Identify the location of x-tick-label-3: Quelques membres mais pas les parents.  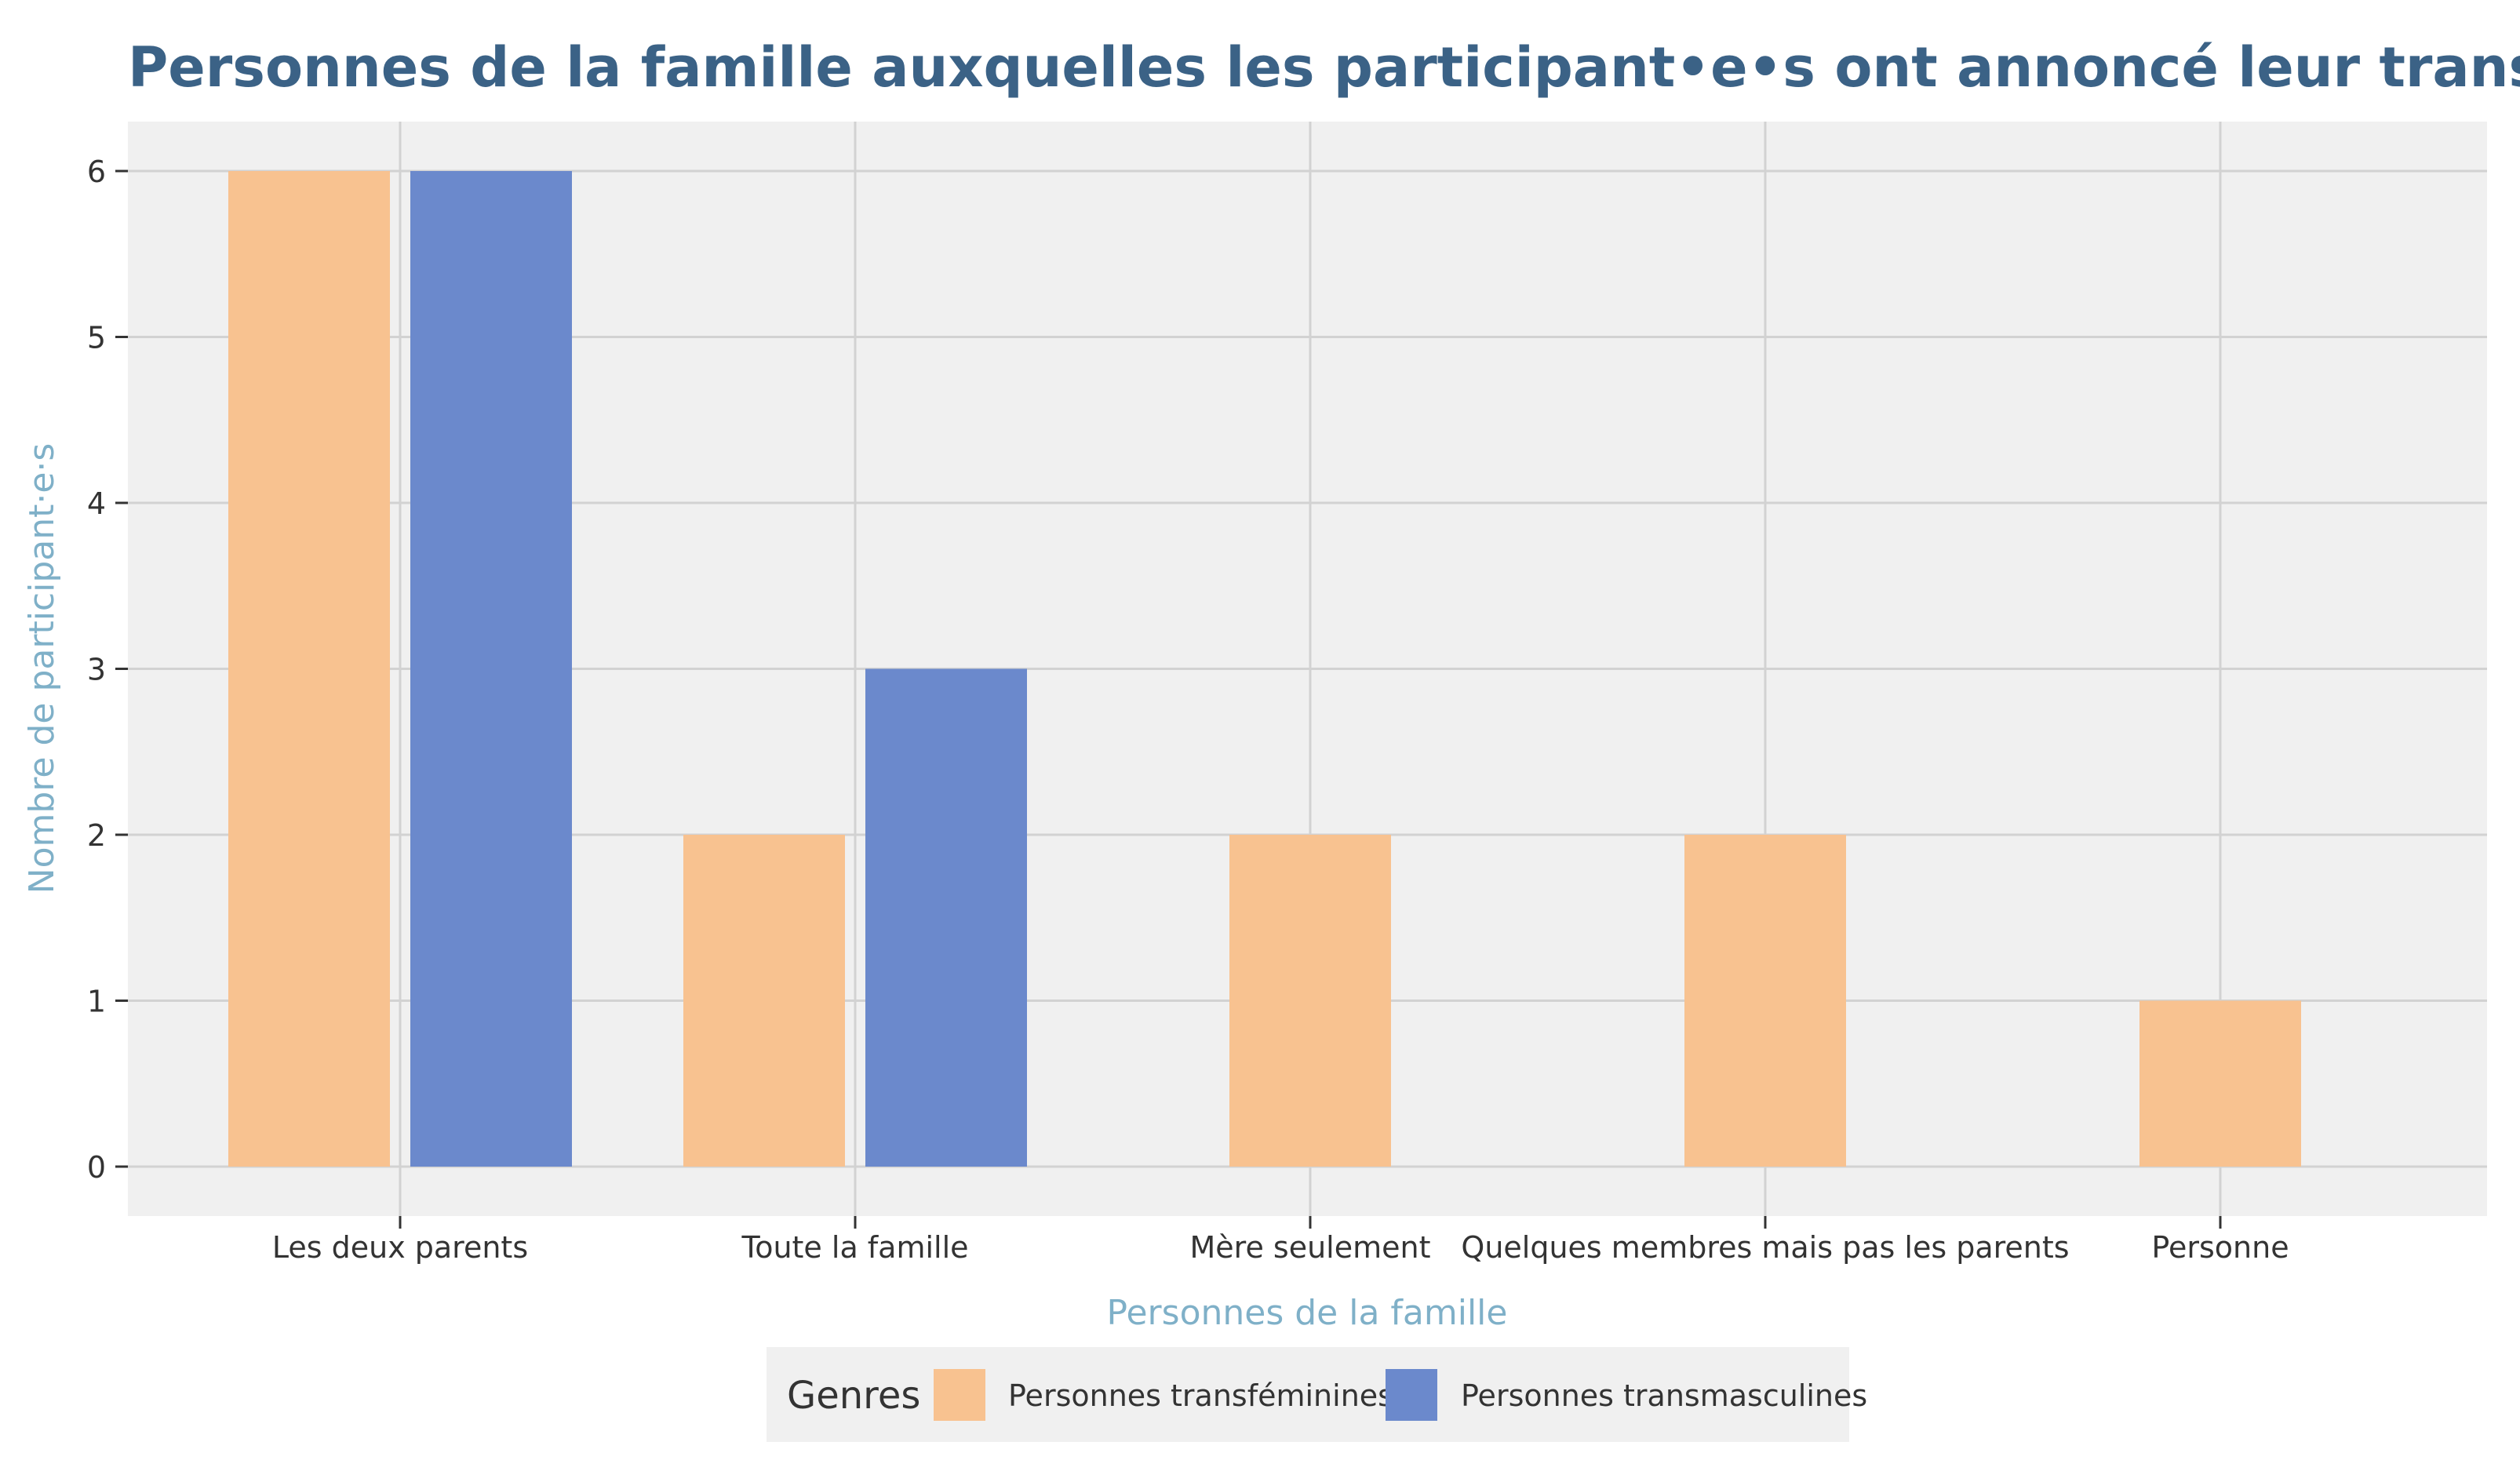
(1765, 1247).